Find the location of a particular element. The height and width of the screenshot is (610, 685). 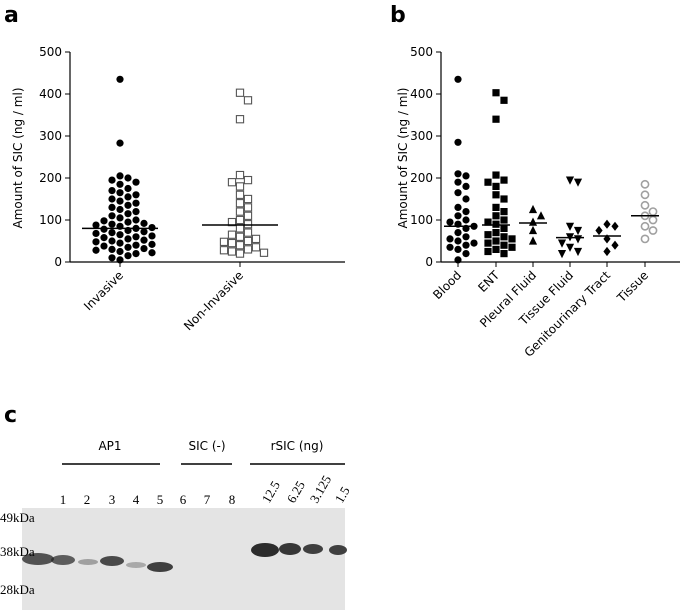

lane-label: 8 is located at coordinates (232, 499).